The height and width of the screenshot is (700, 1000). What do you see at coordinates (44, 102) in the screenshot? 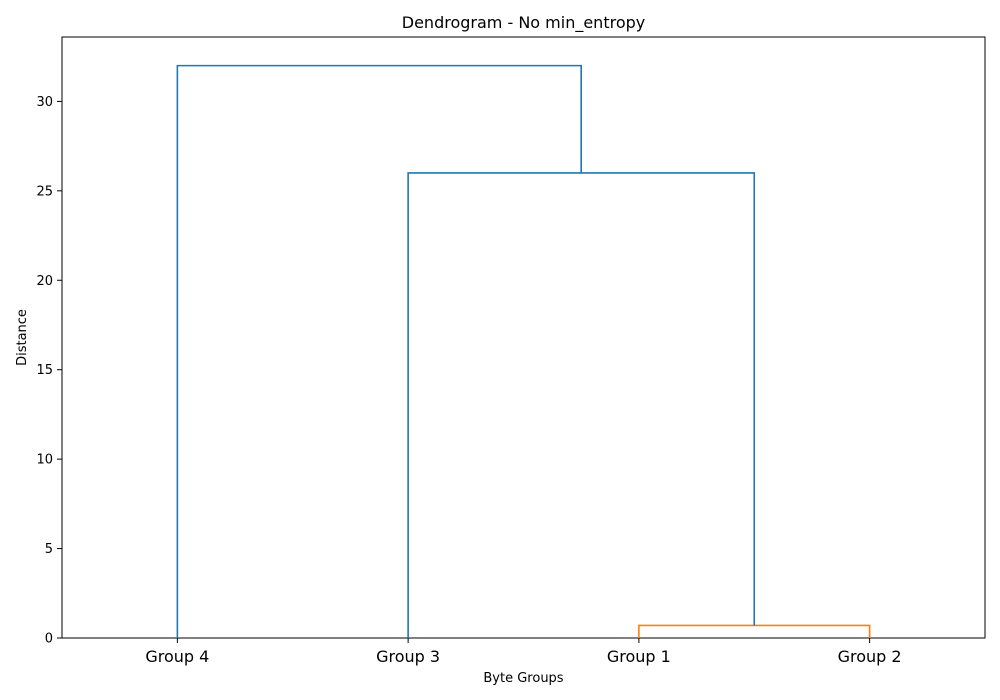
I see `y-tick-label: 30` at bounding box center [44, 102].